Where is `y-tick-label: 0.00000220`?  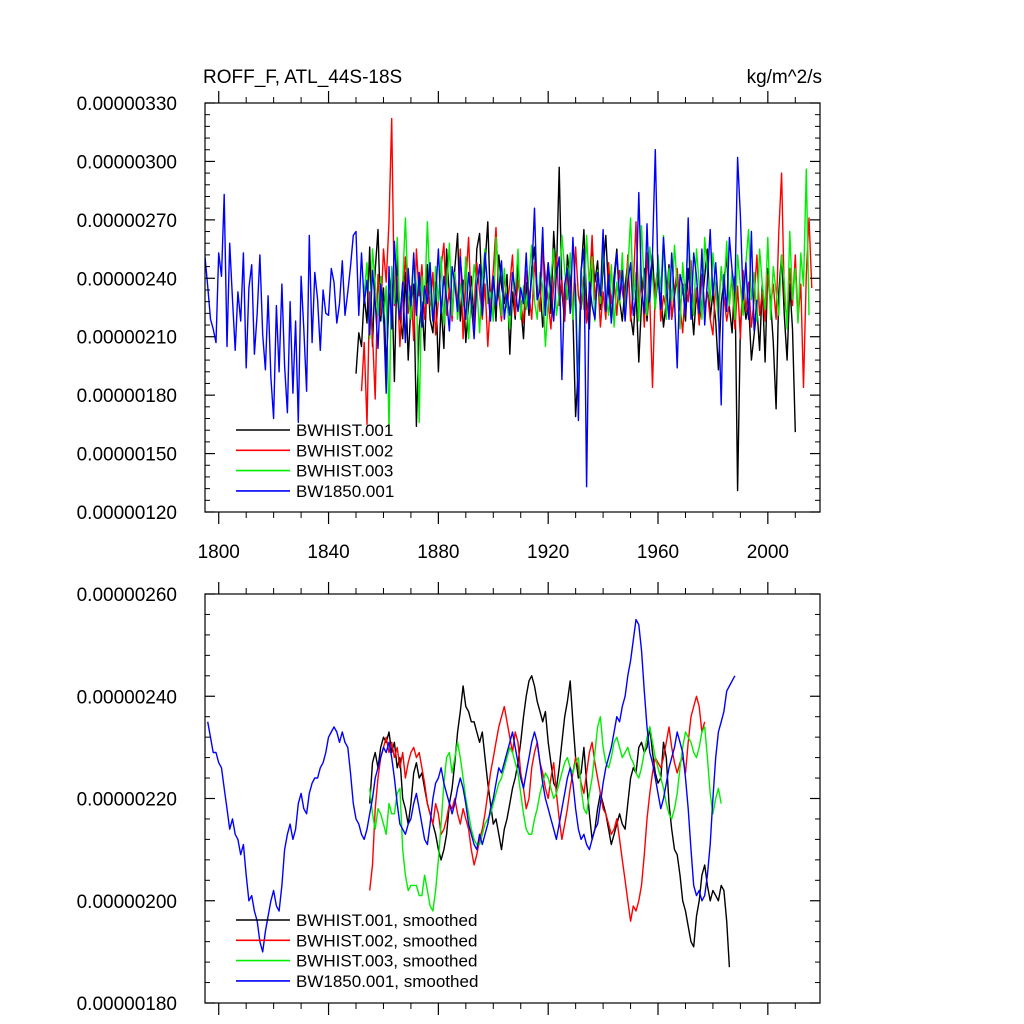 y-tick-label: 0.00000220 is located at coordinates (127, 800).